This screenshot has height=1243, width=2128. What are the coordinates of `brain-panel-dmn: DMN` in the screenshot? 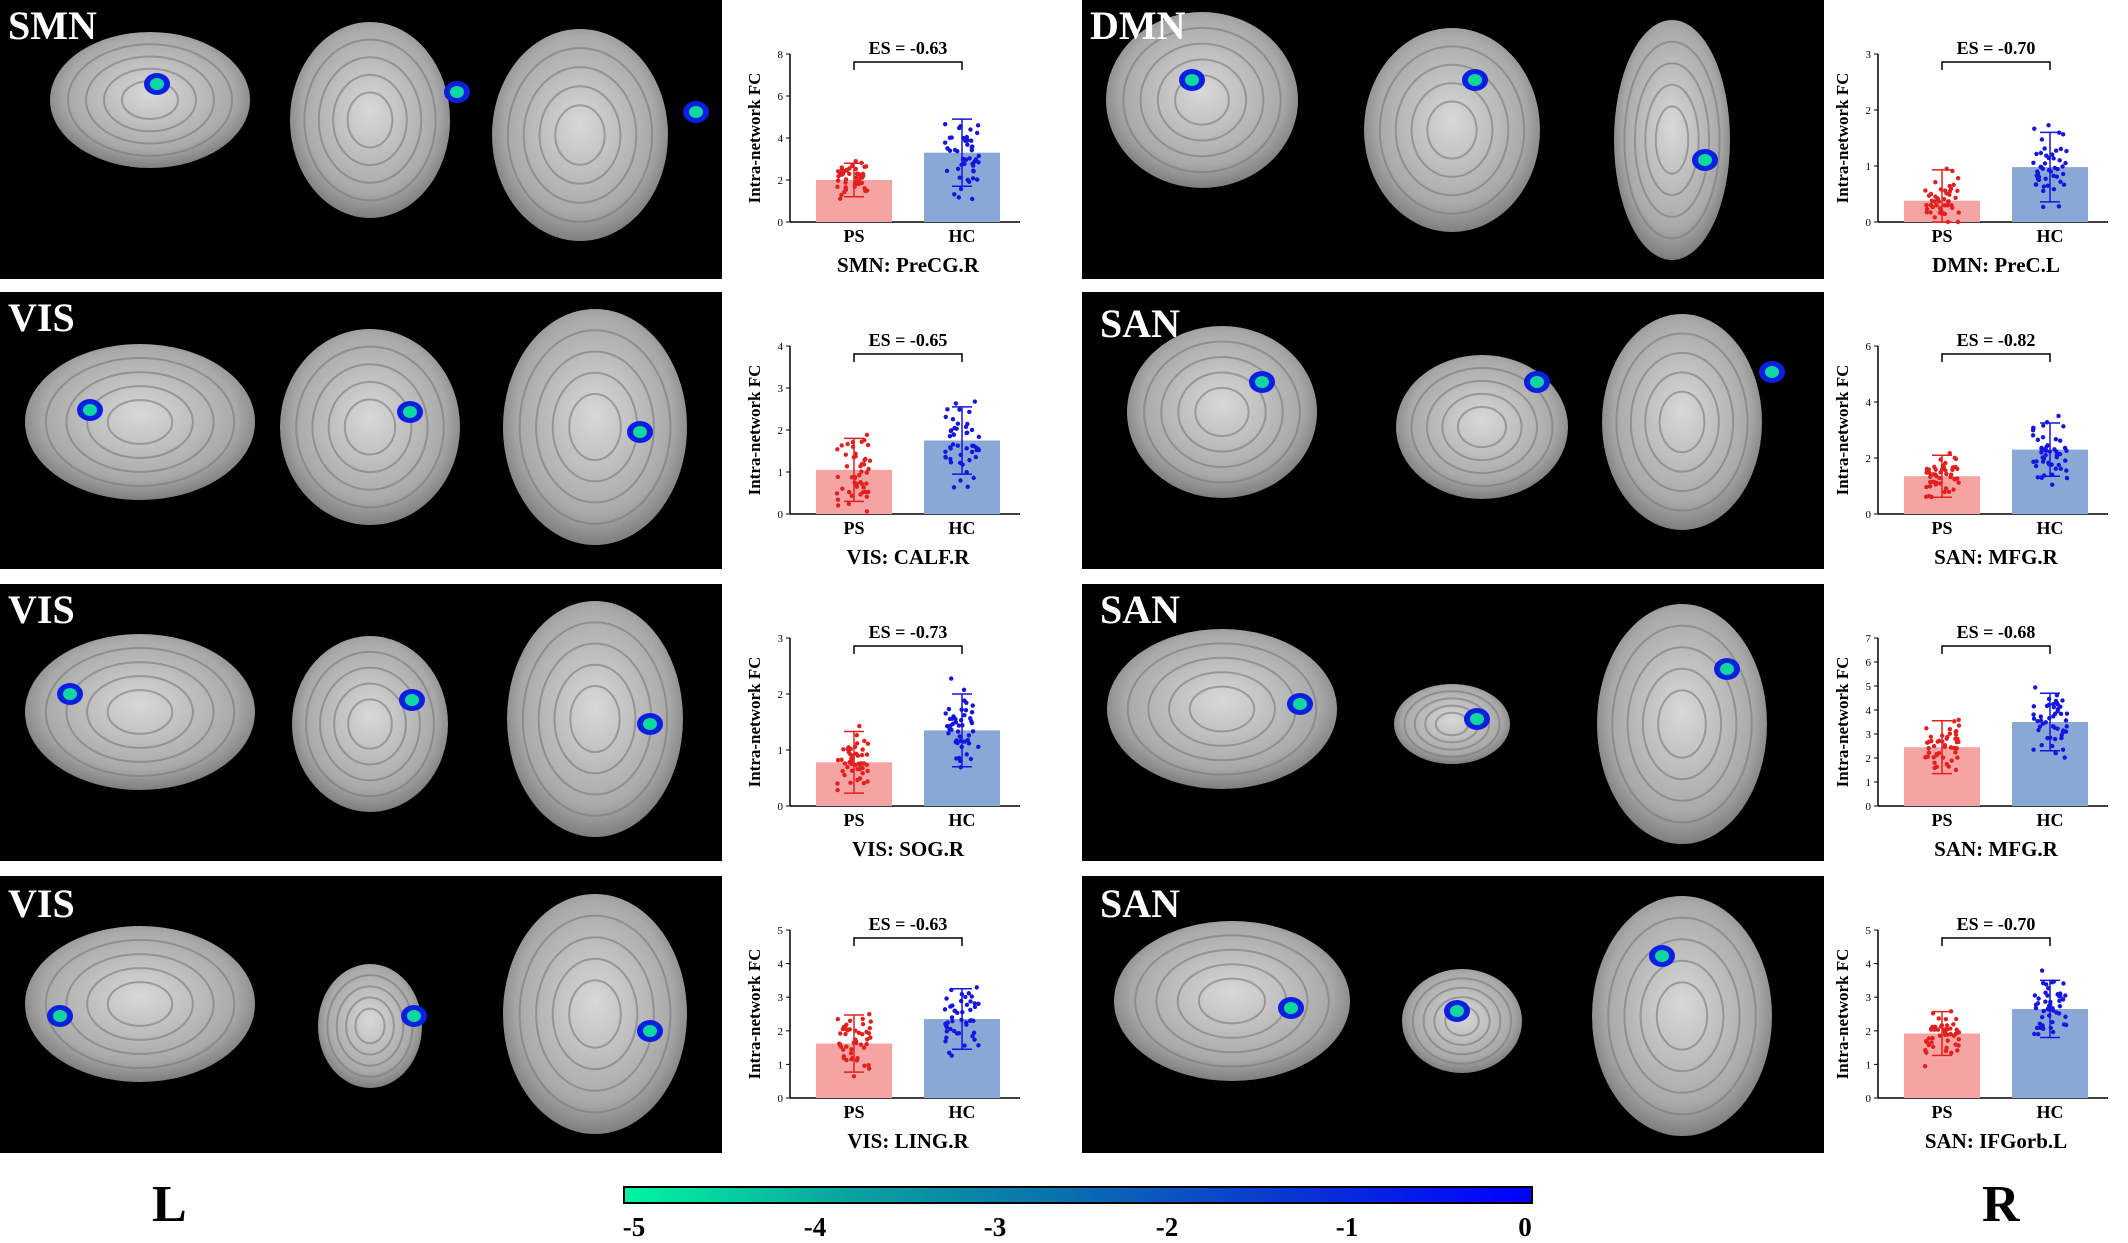 It's located at (1453, 139).